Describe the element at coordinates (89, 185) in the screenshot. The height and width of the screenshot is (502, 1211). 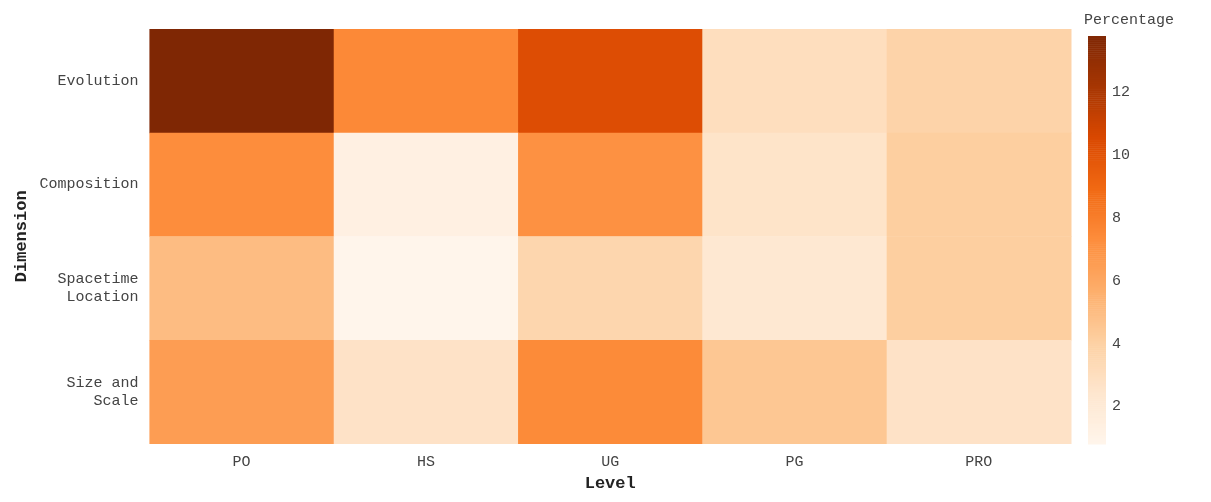
I see `y-tick-label: Composition` at that location.